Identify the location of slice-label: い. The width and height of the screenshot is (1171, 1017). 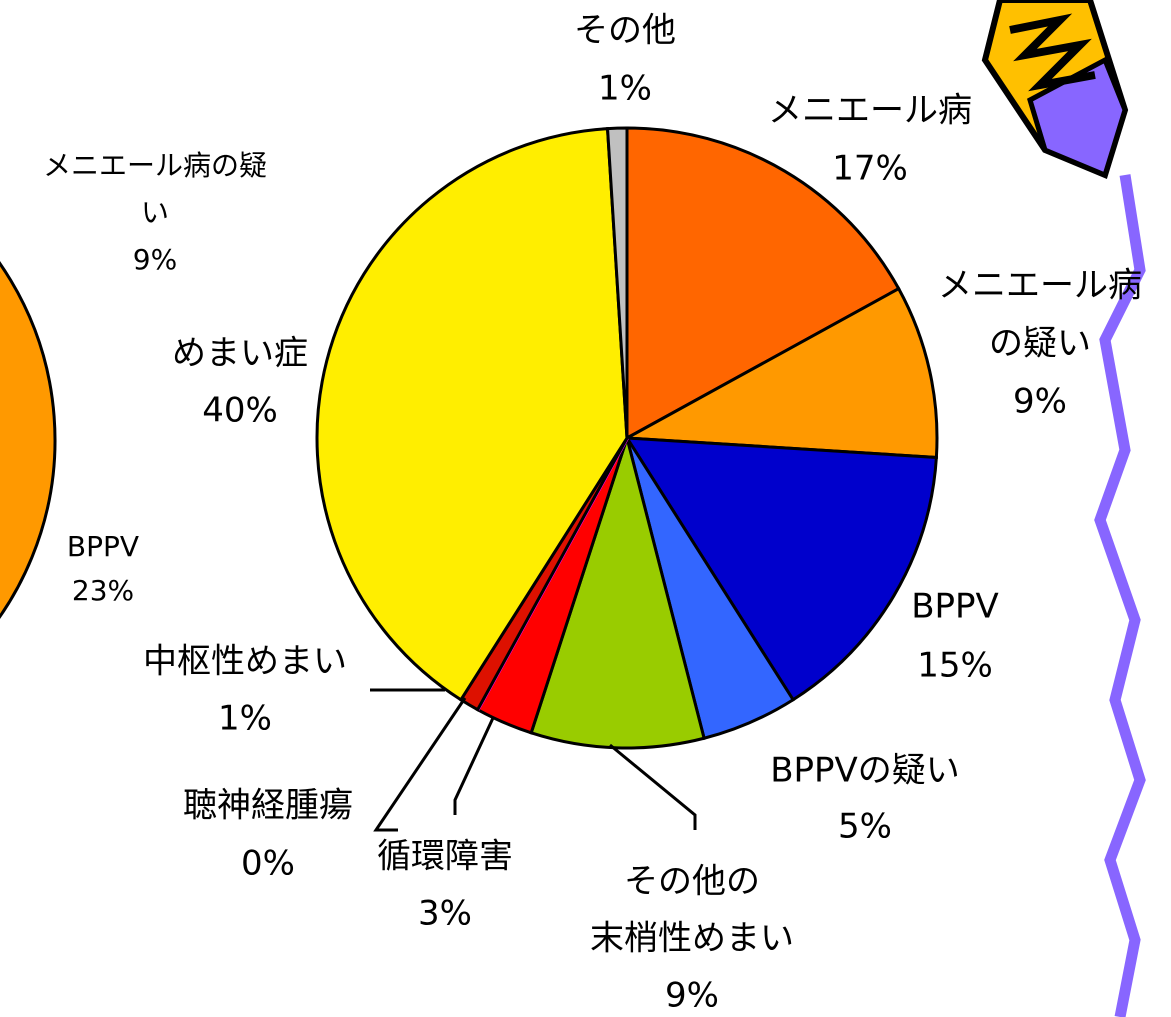
(155, 212).